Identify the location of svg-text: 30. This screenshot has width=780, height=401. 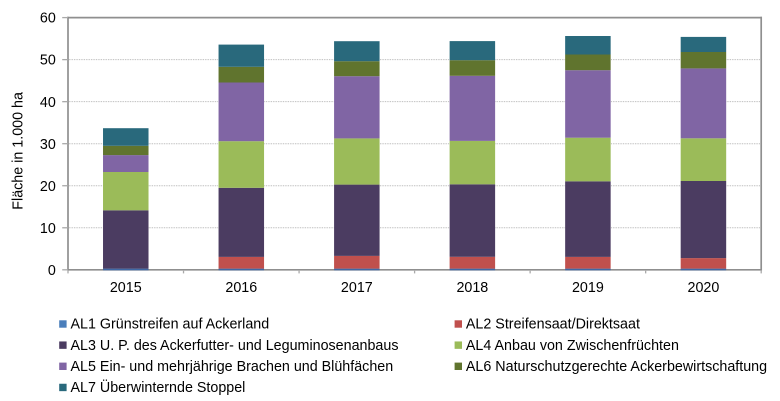
(48, 145).